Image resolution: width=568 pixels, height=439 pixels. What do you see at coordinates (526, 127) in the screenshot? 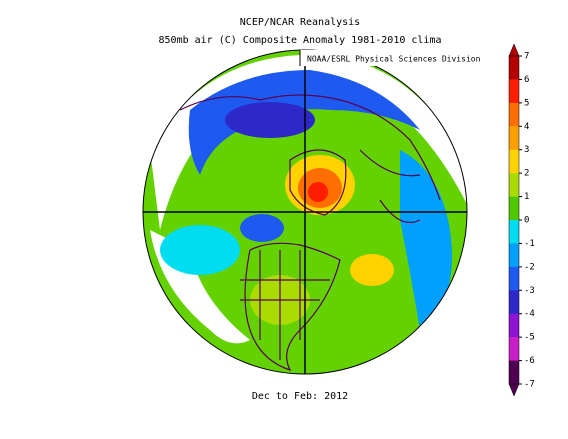
I see `colorbar-tick-label: 4` at bounding box center [526, 127].